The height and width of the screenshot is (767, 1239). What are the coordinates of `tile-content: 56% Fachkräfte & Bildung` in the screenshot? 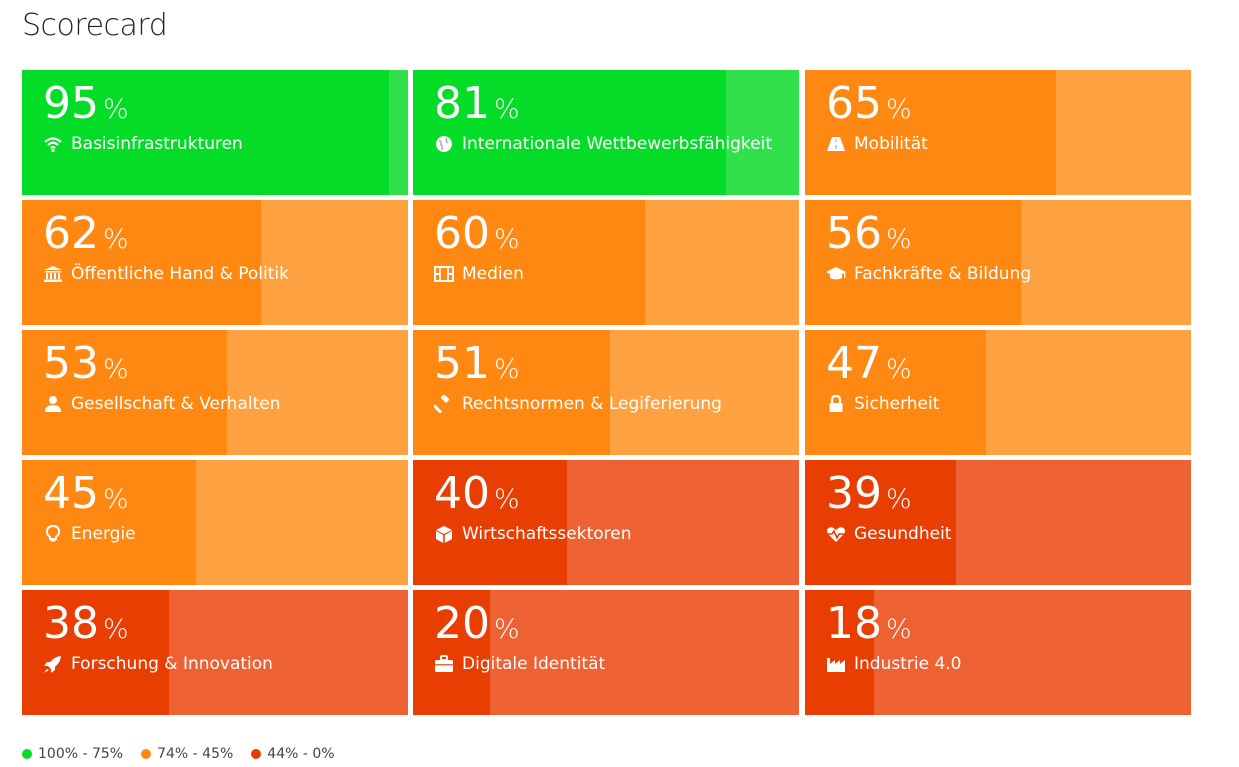 It's located at (928, 246).